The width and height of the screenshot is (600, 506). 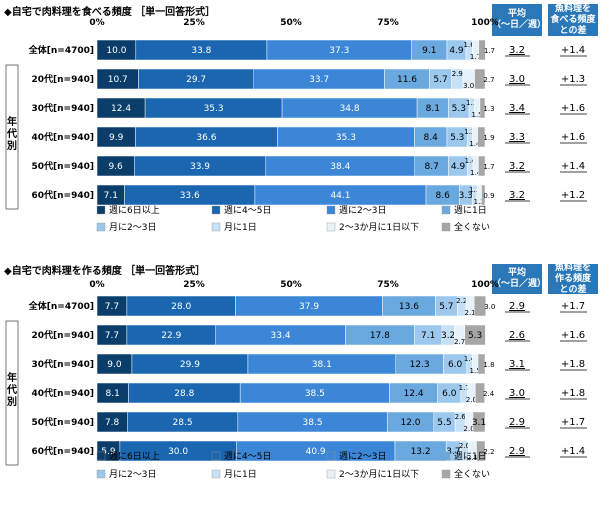 What do you see at coordinates (63, 195) in the screenshot?
I see `chart1-category-label: 60代[n=940]` at bounding box center [63, 195].